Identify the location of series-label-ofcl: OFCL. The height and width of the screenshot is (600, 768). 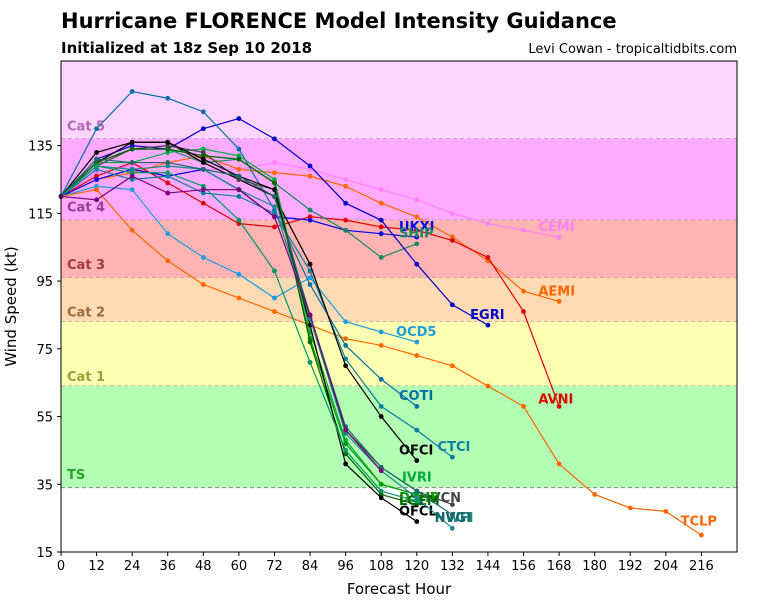
(418, 511).